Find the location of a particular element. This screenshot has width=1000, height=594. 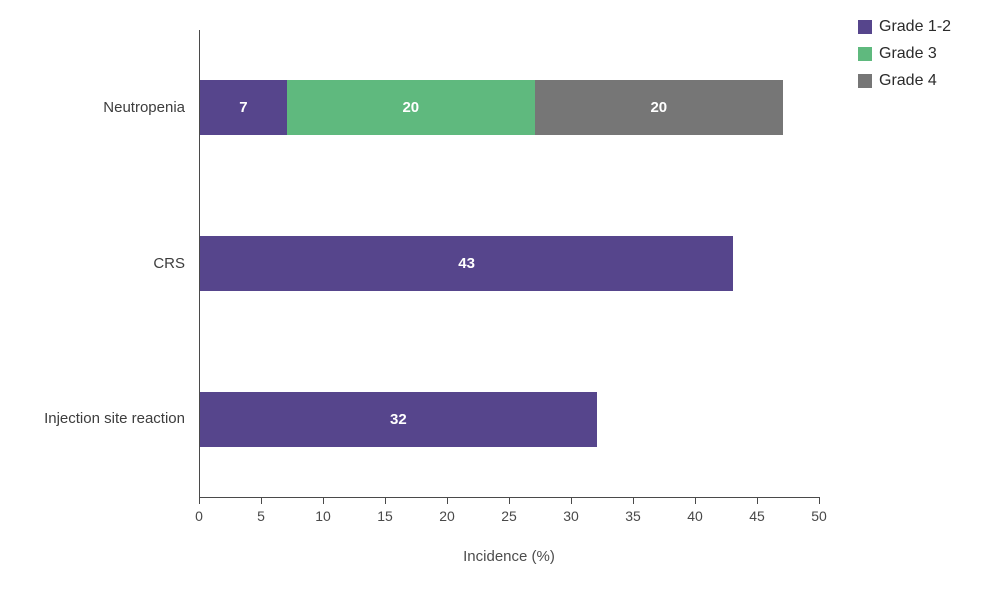

bar-row: 43 is located at coordinates (510, 263).